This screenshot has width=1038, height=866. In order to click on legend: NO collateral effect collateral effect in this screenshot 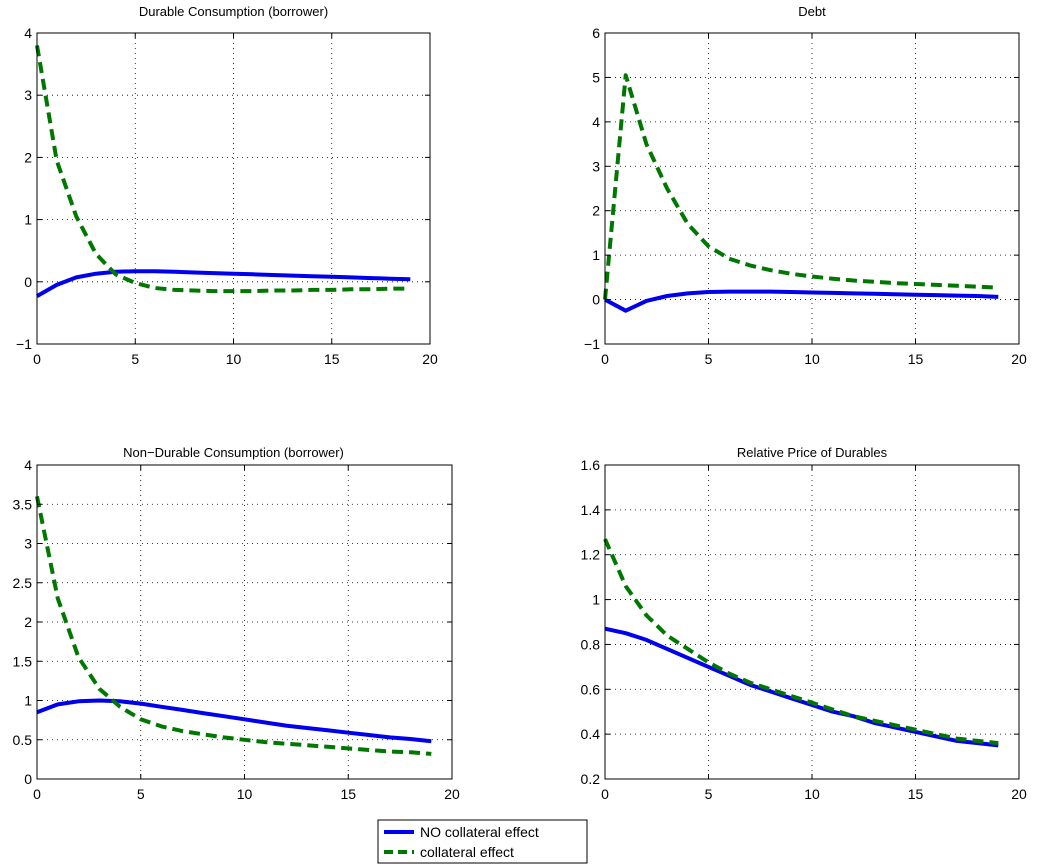, I will do `click(482, 841)`.